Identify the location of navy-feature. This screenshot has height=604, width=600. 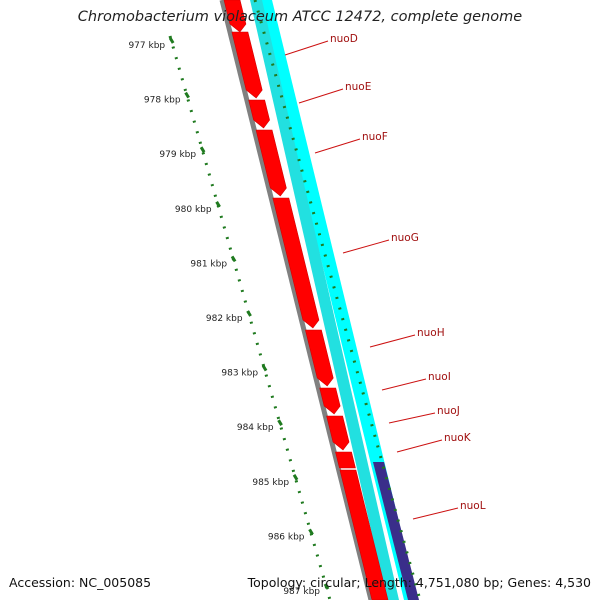
(396, 531).